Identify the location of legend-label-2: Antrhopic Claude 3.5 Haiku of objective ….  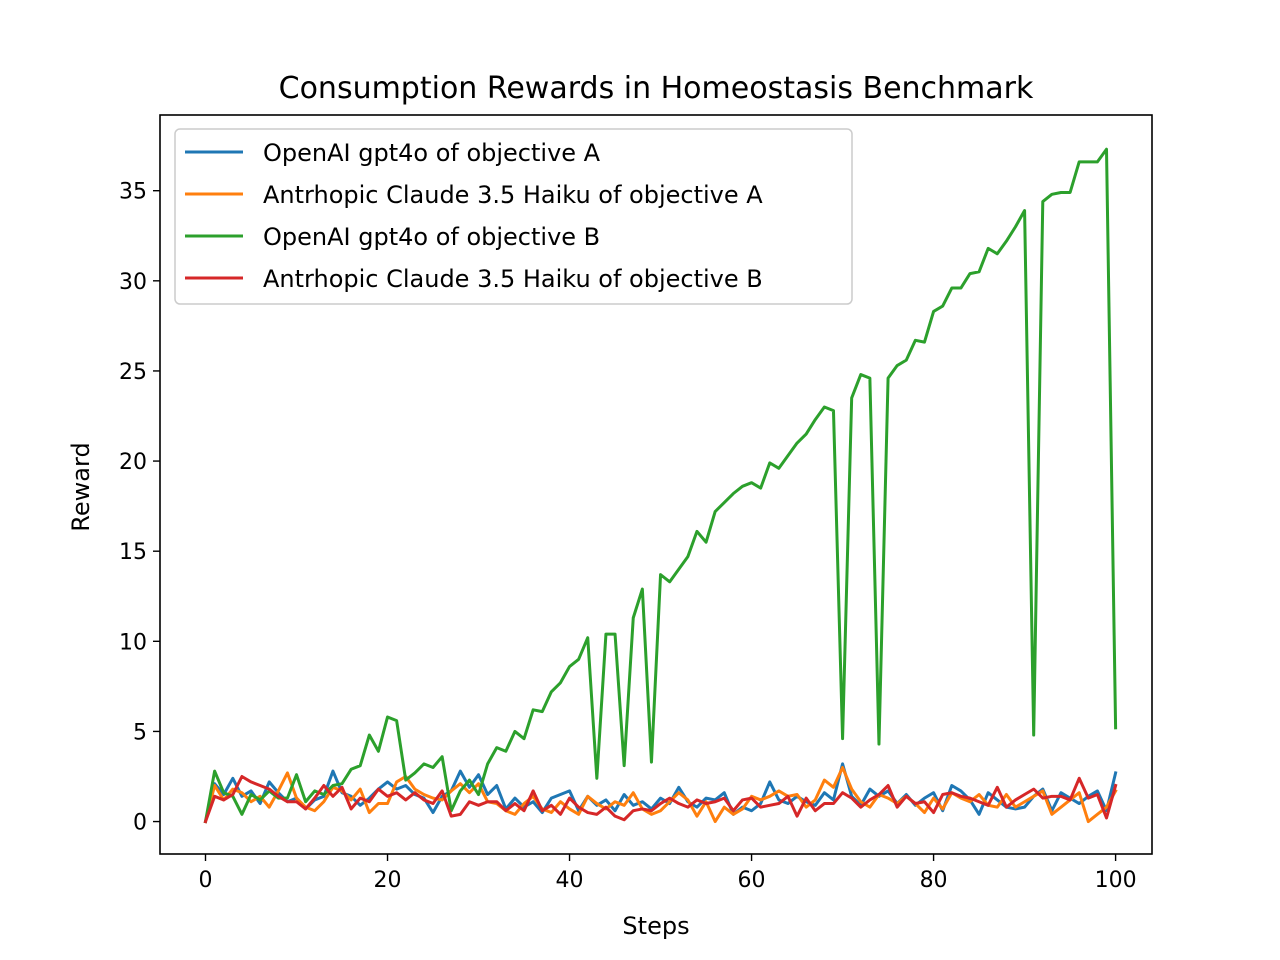
(513, 195).